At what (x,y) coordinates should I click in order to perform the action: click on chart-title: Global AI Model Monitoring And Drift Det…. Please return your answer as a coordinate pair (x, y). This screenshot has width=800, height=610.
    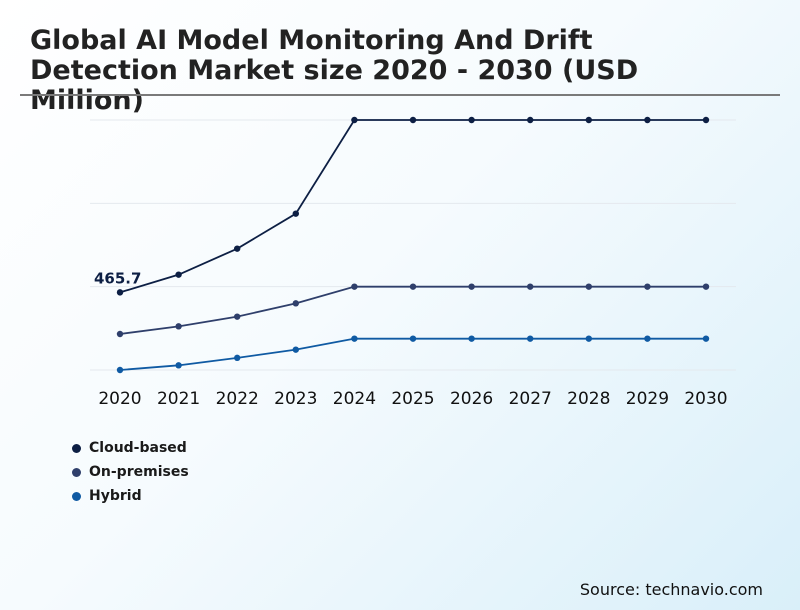
    Looking at the image, I should click on (334, 70).